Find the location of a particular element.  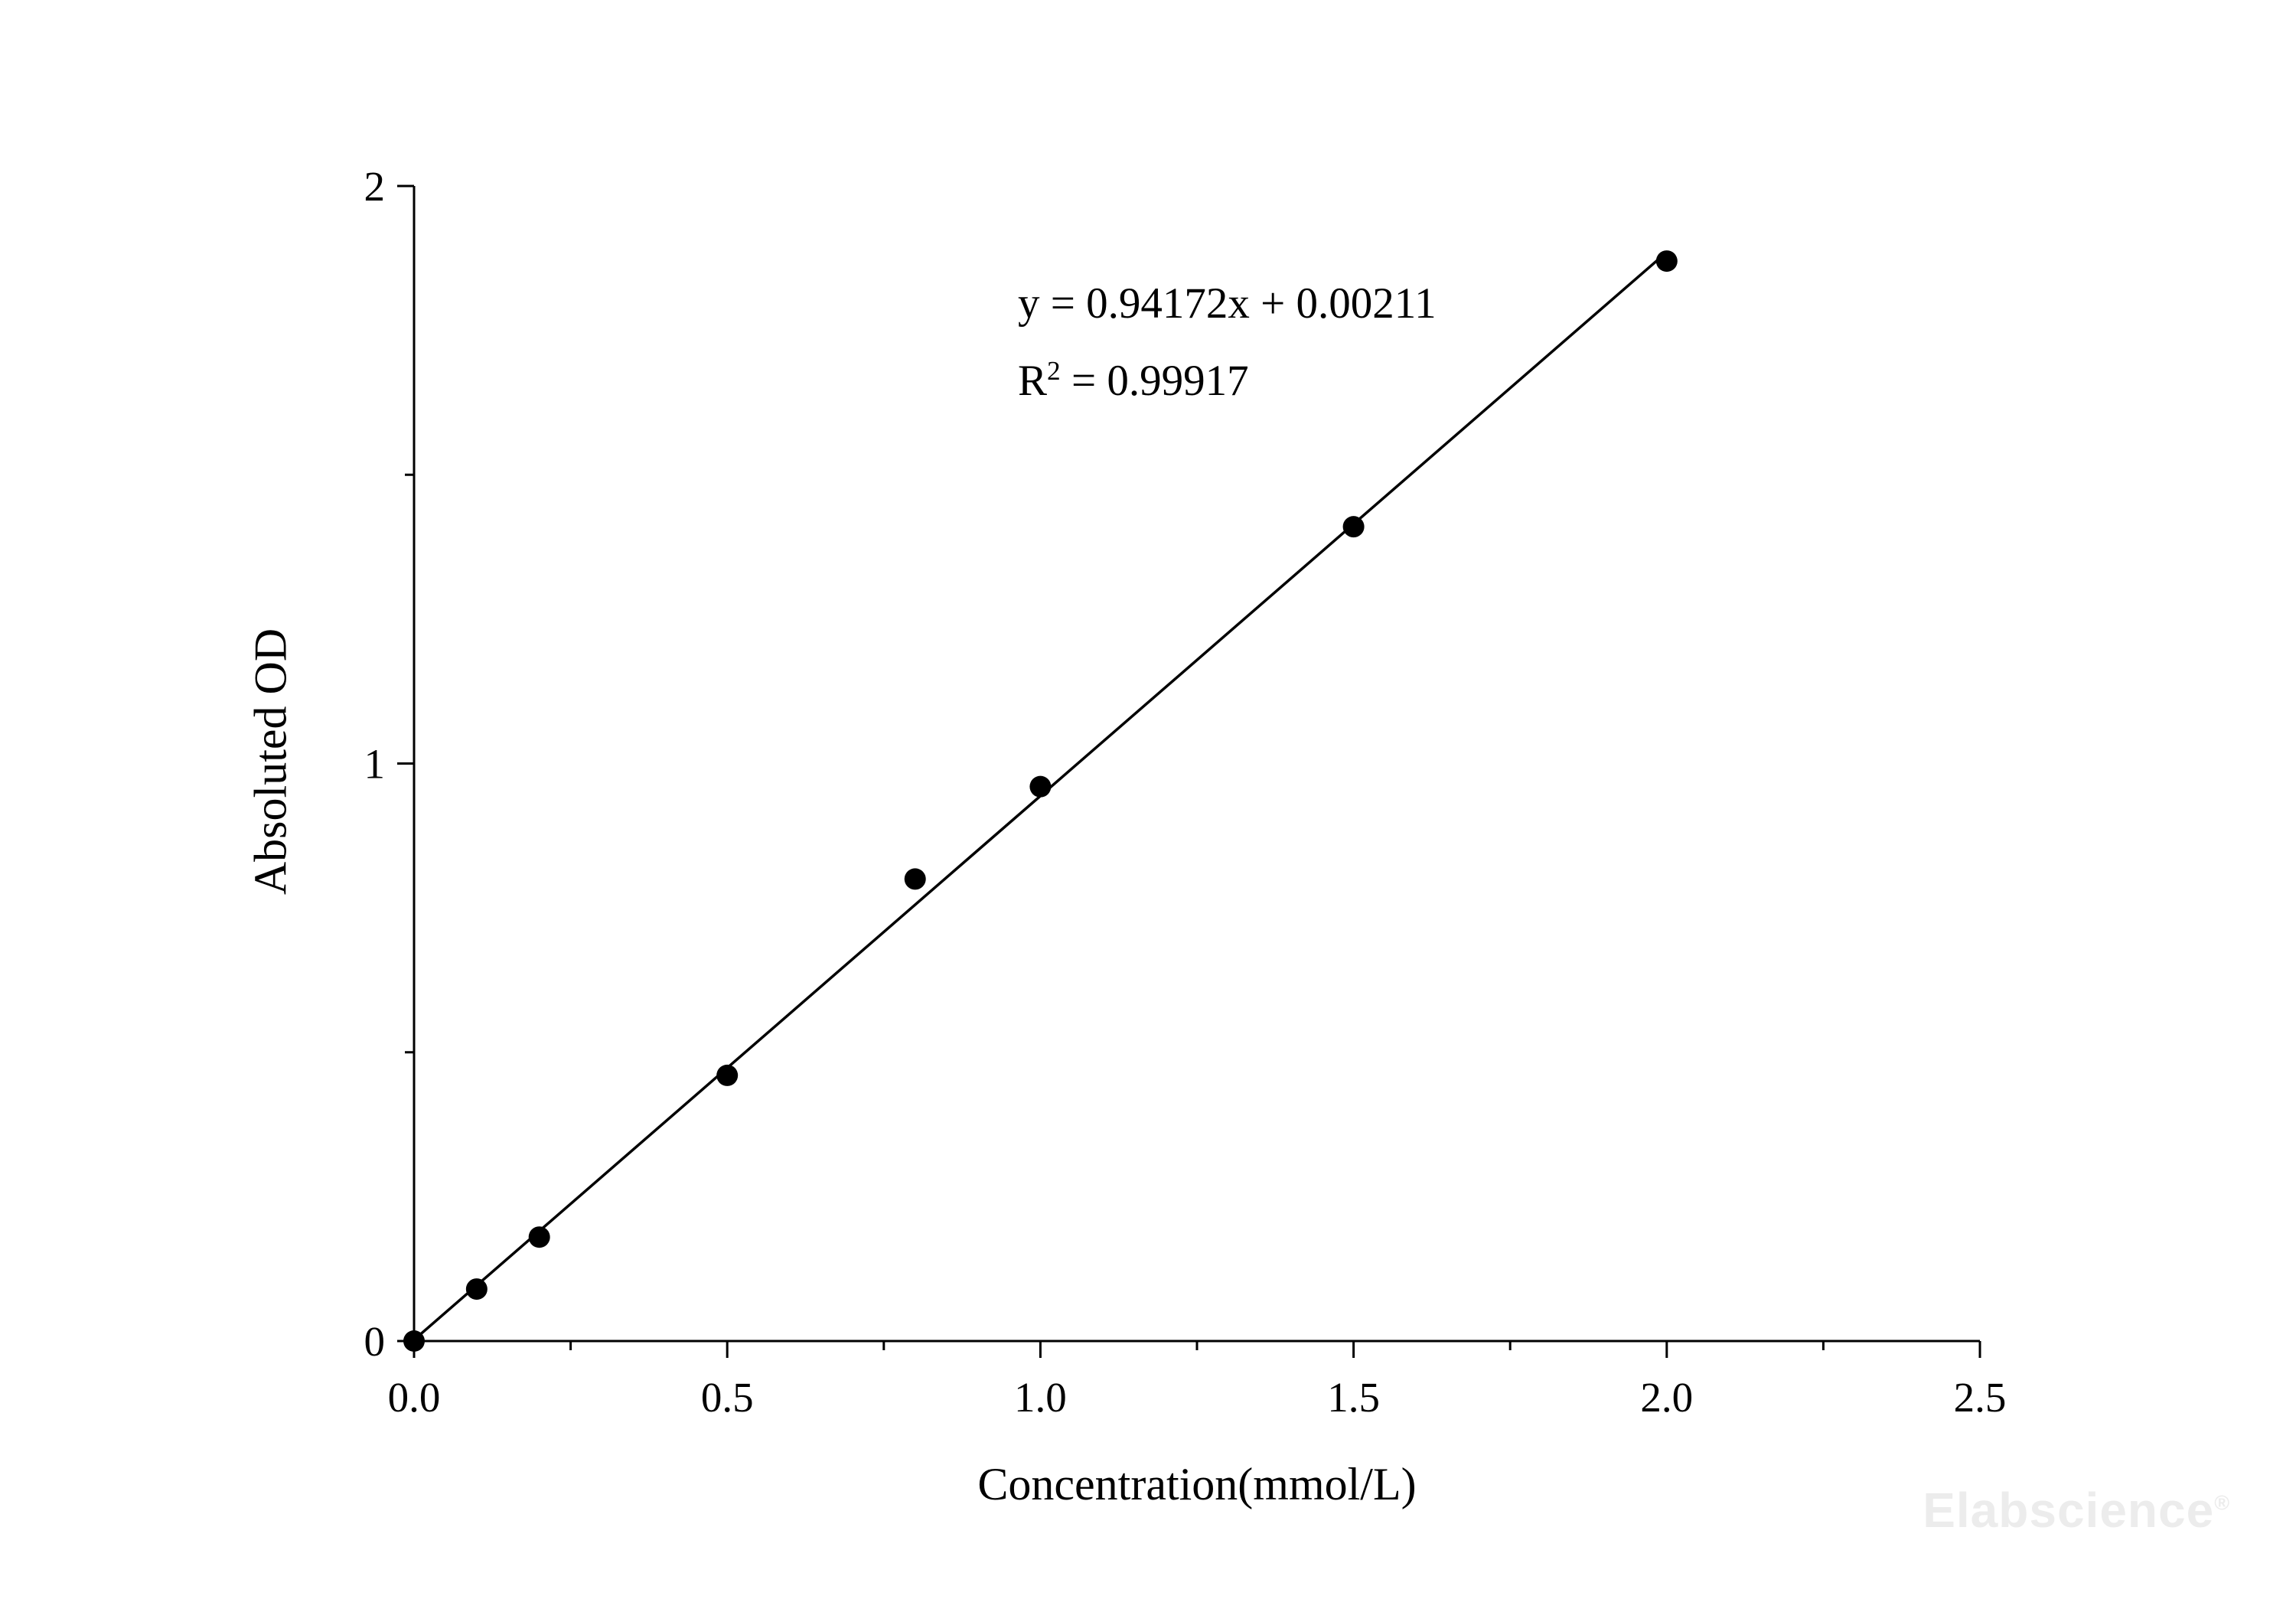

fit-equation: y = 0.94172x + 0.00211 is located at coordinates (1227, 303).